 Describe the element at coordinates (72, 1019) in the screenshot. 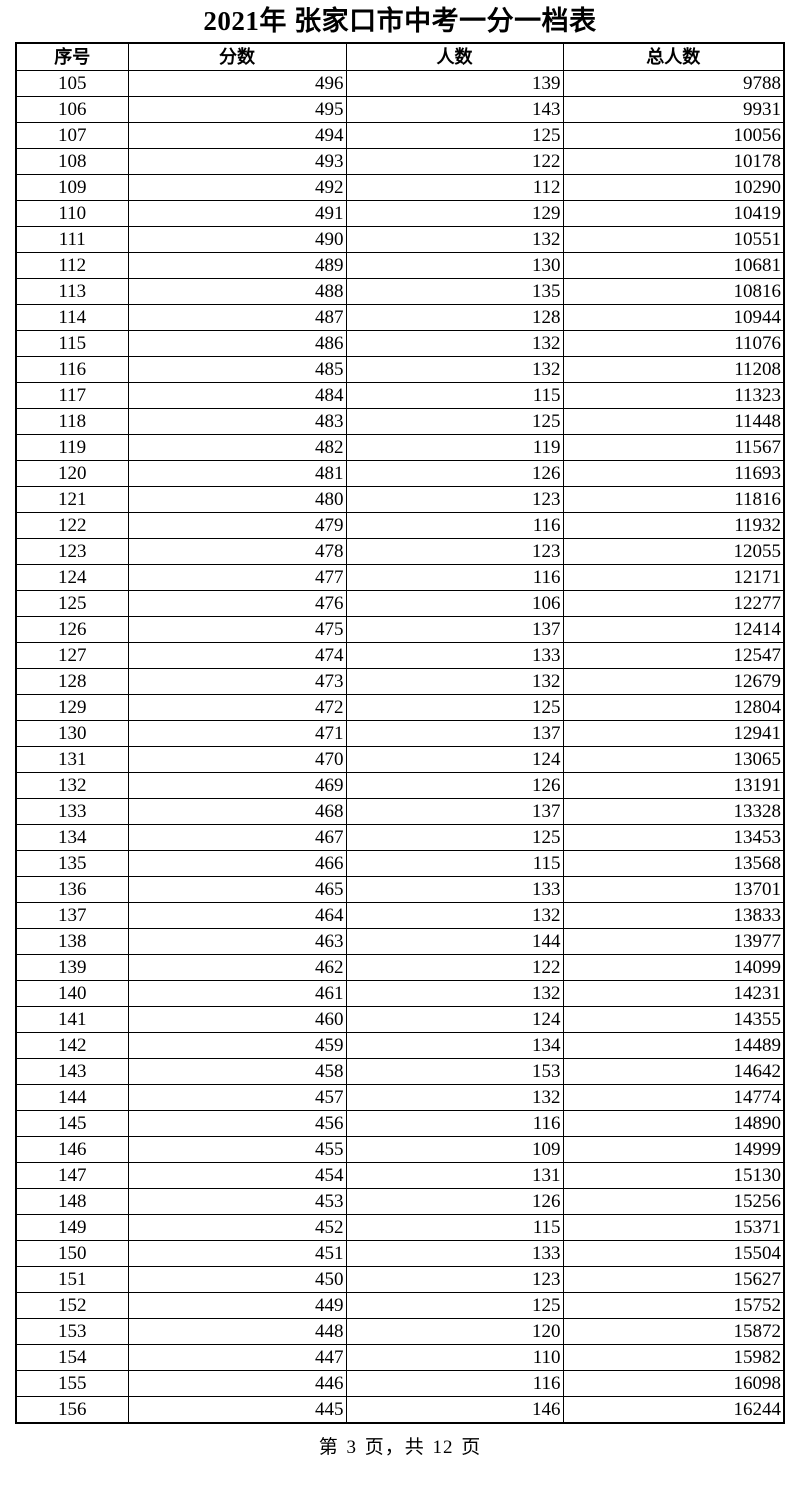

I see `cell-index: 141` at that location.